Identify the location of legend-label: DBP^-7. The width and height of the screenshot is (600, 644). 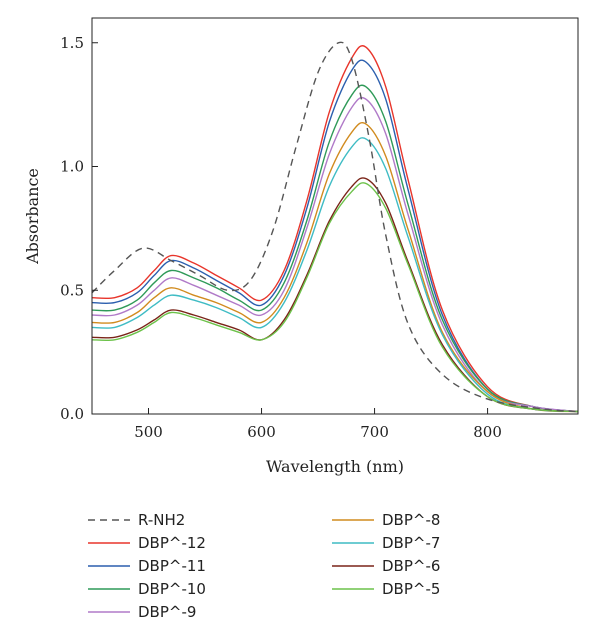
(411, 543).